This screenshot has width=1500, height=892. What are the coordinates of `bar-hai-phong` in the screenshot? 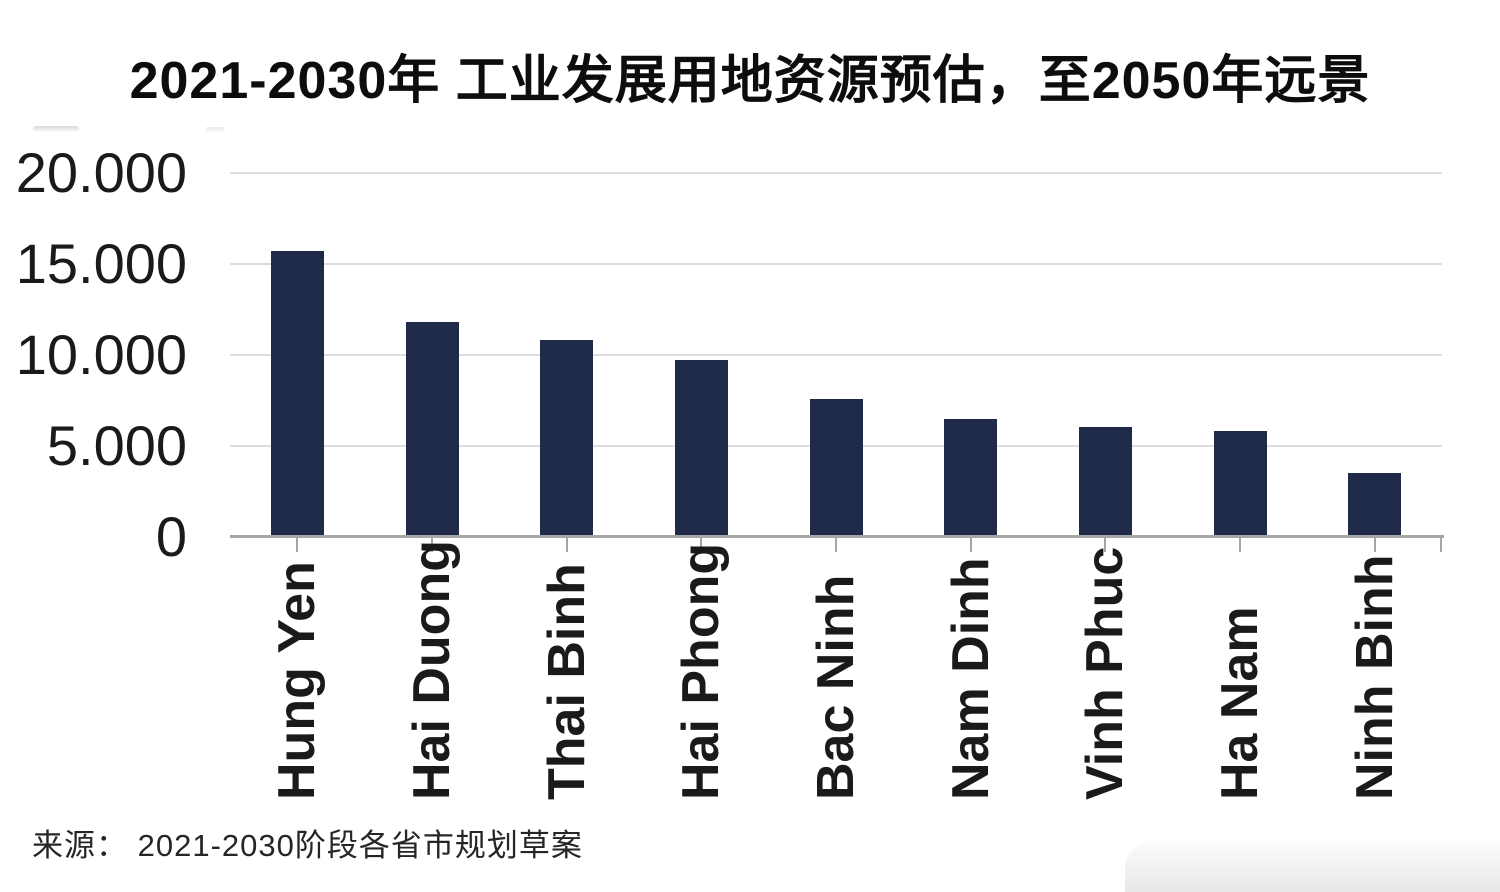 It's located at (701, 448).